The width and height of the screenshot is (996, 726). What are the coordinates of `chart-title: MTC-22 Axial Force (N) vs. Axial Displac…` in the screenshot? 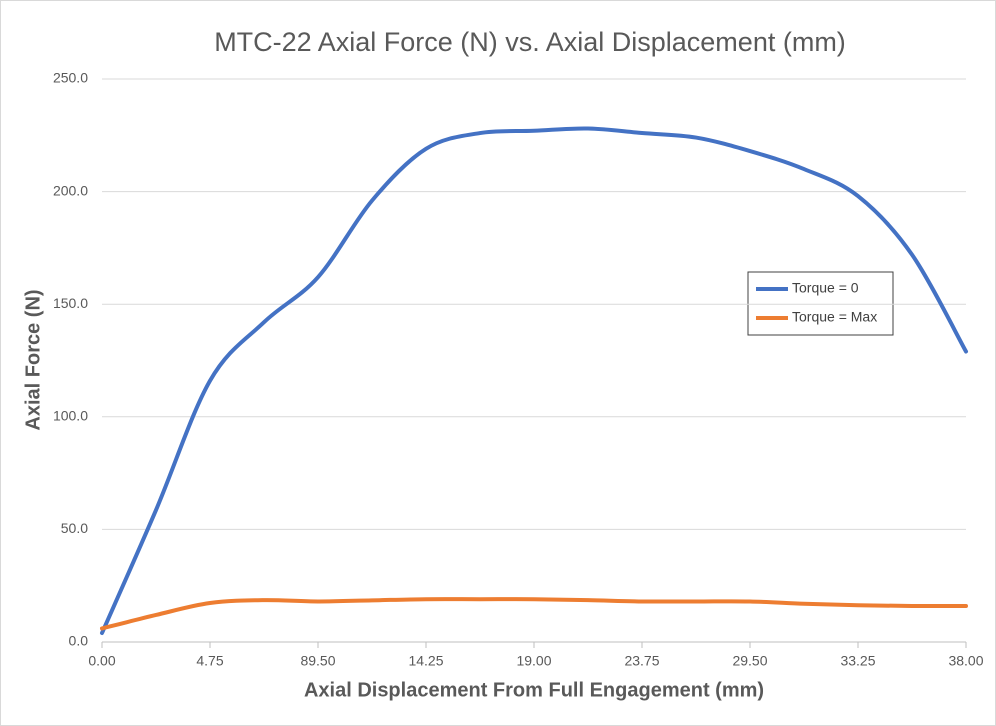 It's located at (530, 42).